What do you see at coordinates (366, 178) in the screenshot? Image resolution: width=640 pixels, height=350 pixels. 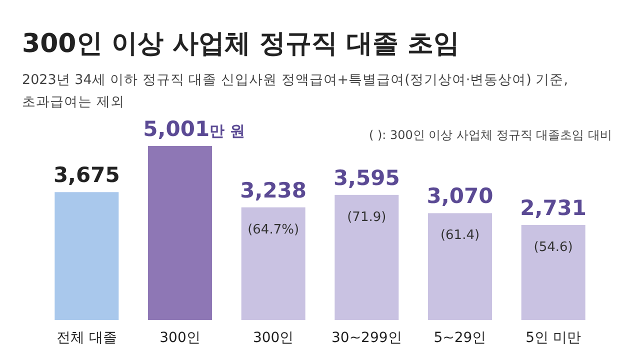 I see `data-label: 3,595` at bounding box center [366, 178].